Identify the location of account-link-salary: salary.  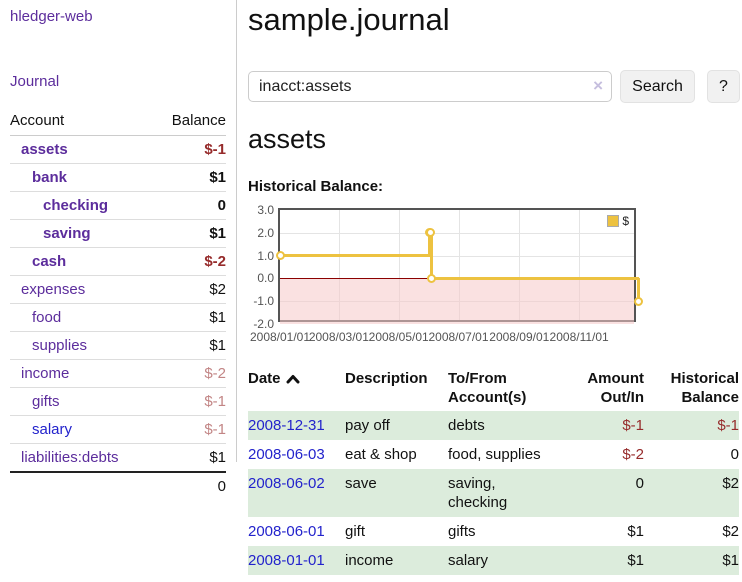
(52, 429).